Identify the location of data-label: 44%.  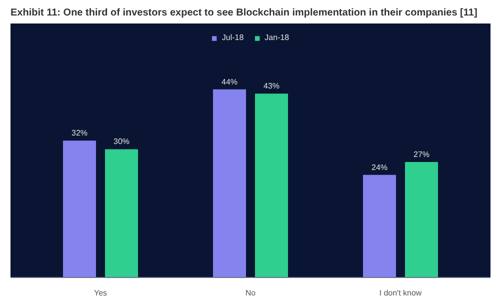
(229, 81).